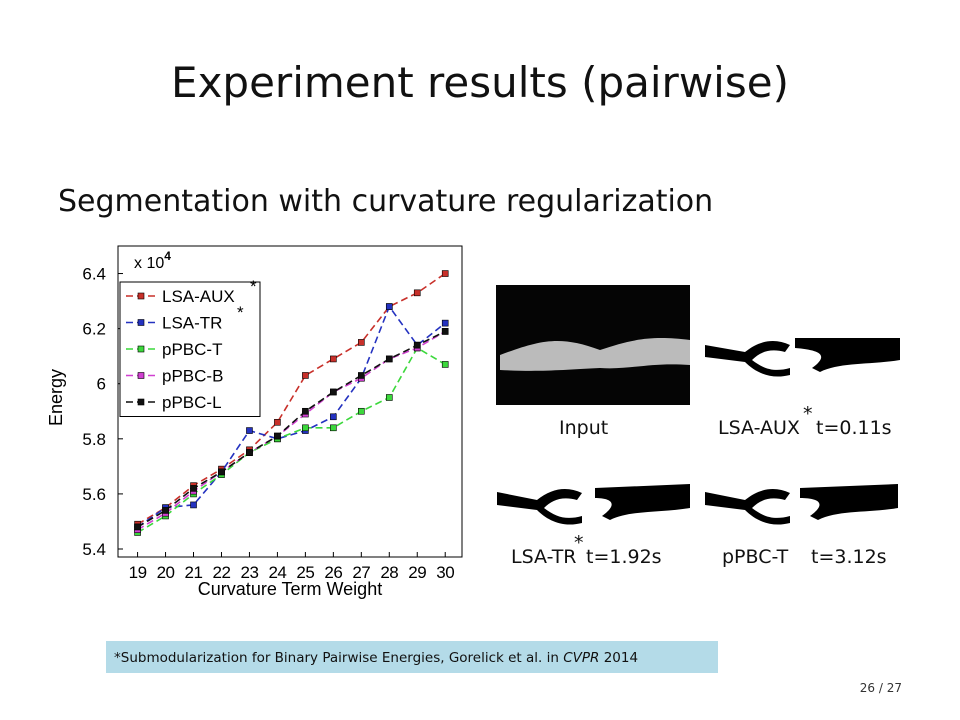 This screenshot has width=960, height=720. I want to click on footnote-box, so click(412, 657).